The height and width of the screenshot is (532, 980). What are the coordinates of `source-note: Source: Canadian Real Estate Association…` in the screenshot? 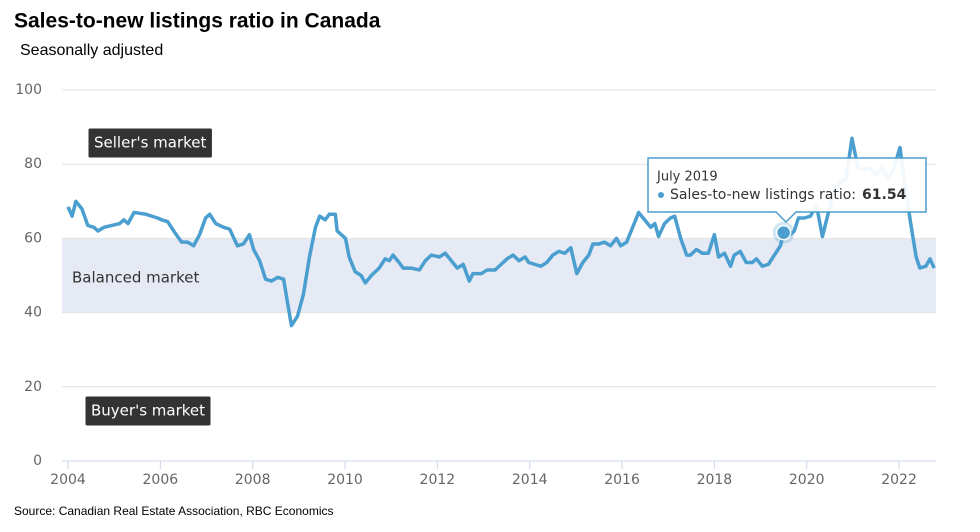 It's located at (174, 511).